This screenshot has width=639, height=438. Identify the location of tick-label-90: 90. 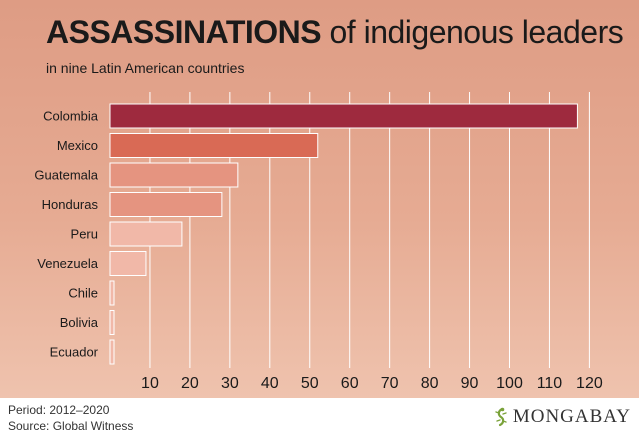
(470, 383).